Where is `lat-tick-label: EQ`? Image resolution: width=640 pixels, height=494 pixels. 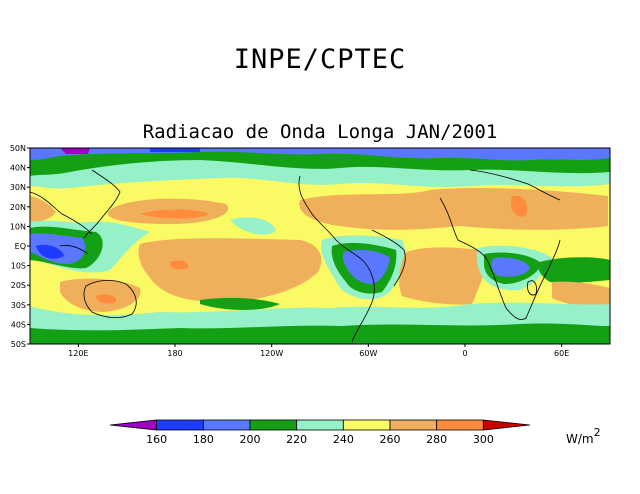 lat-tick-label: EQ is located at coordinates (20, 246).